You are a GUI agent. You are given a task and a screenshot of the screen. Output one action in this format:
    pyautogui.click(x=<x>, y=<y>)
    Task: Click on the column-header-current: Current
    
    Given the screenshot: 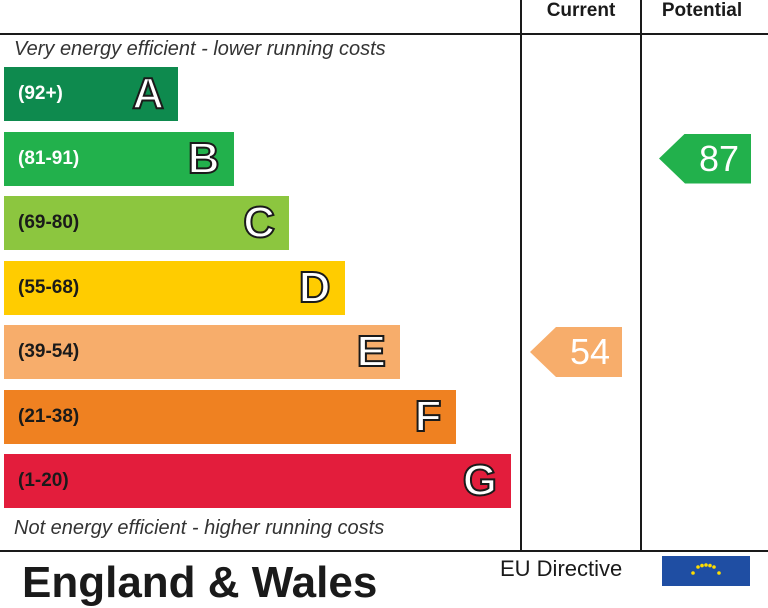 What is the action you would take?
    pyautogui.click(x=581, y=10)
    